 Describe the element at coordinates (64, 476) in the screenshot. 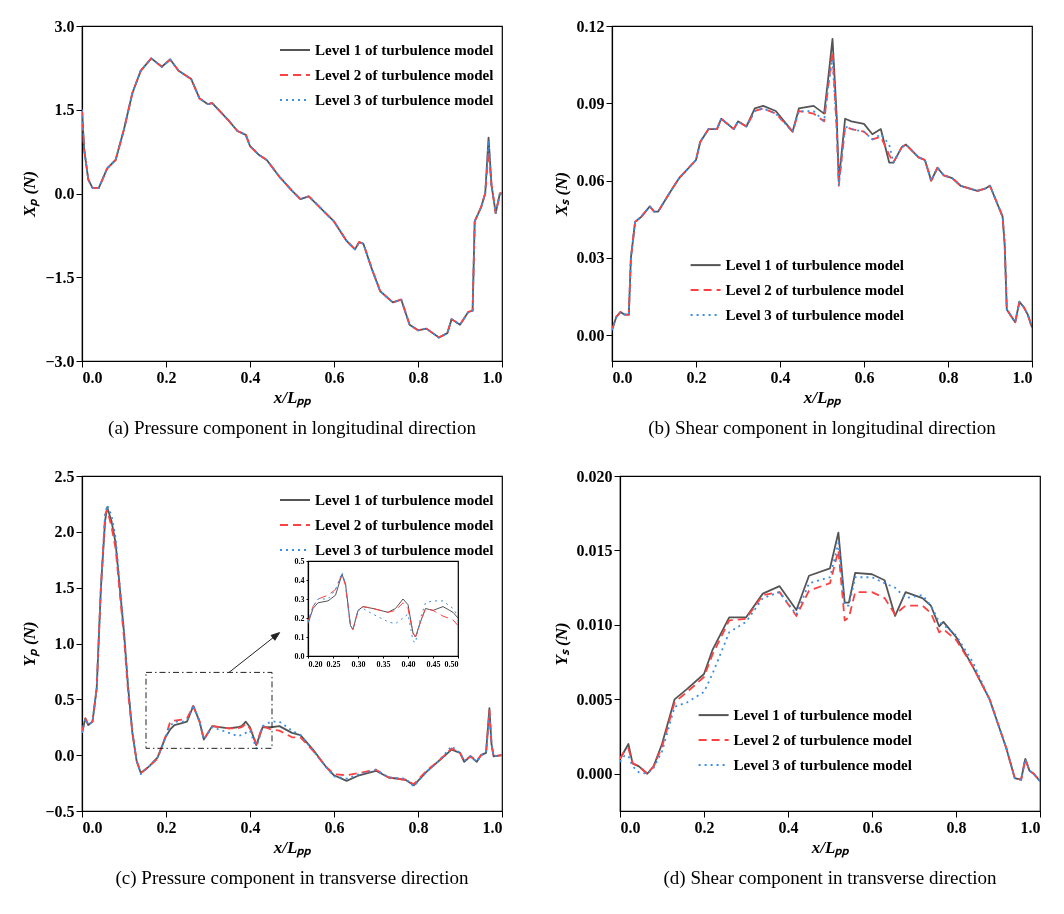

I see `y-tick-label: 2.5` at that location.